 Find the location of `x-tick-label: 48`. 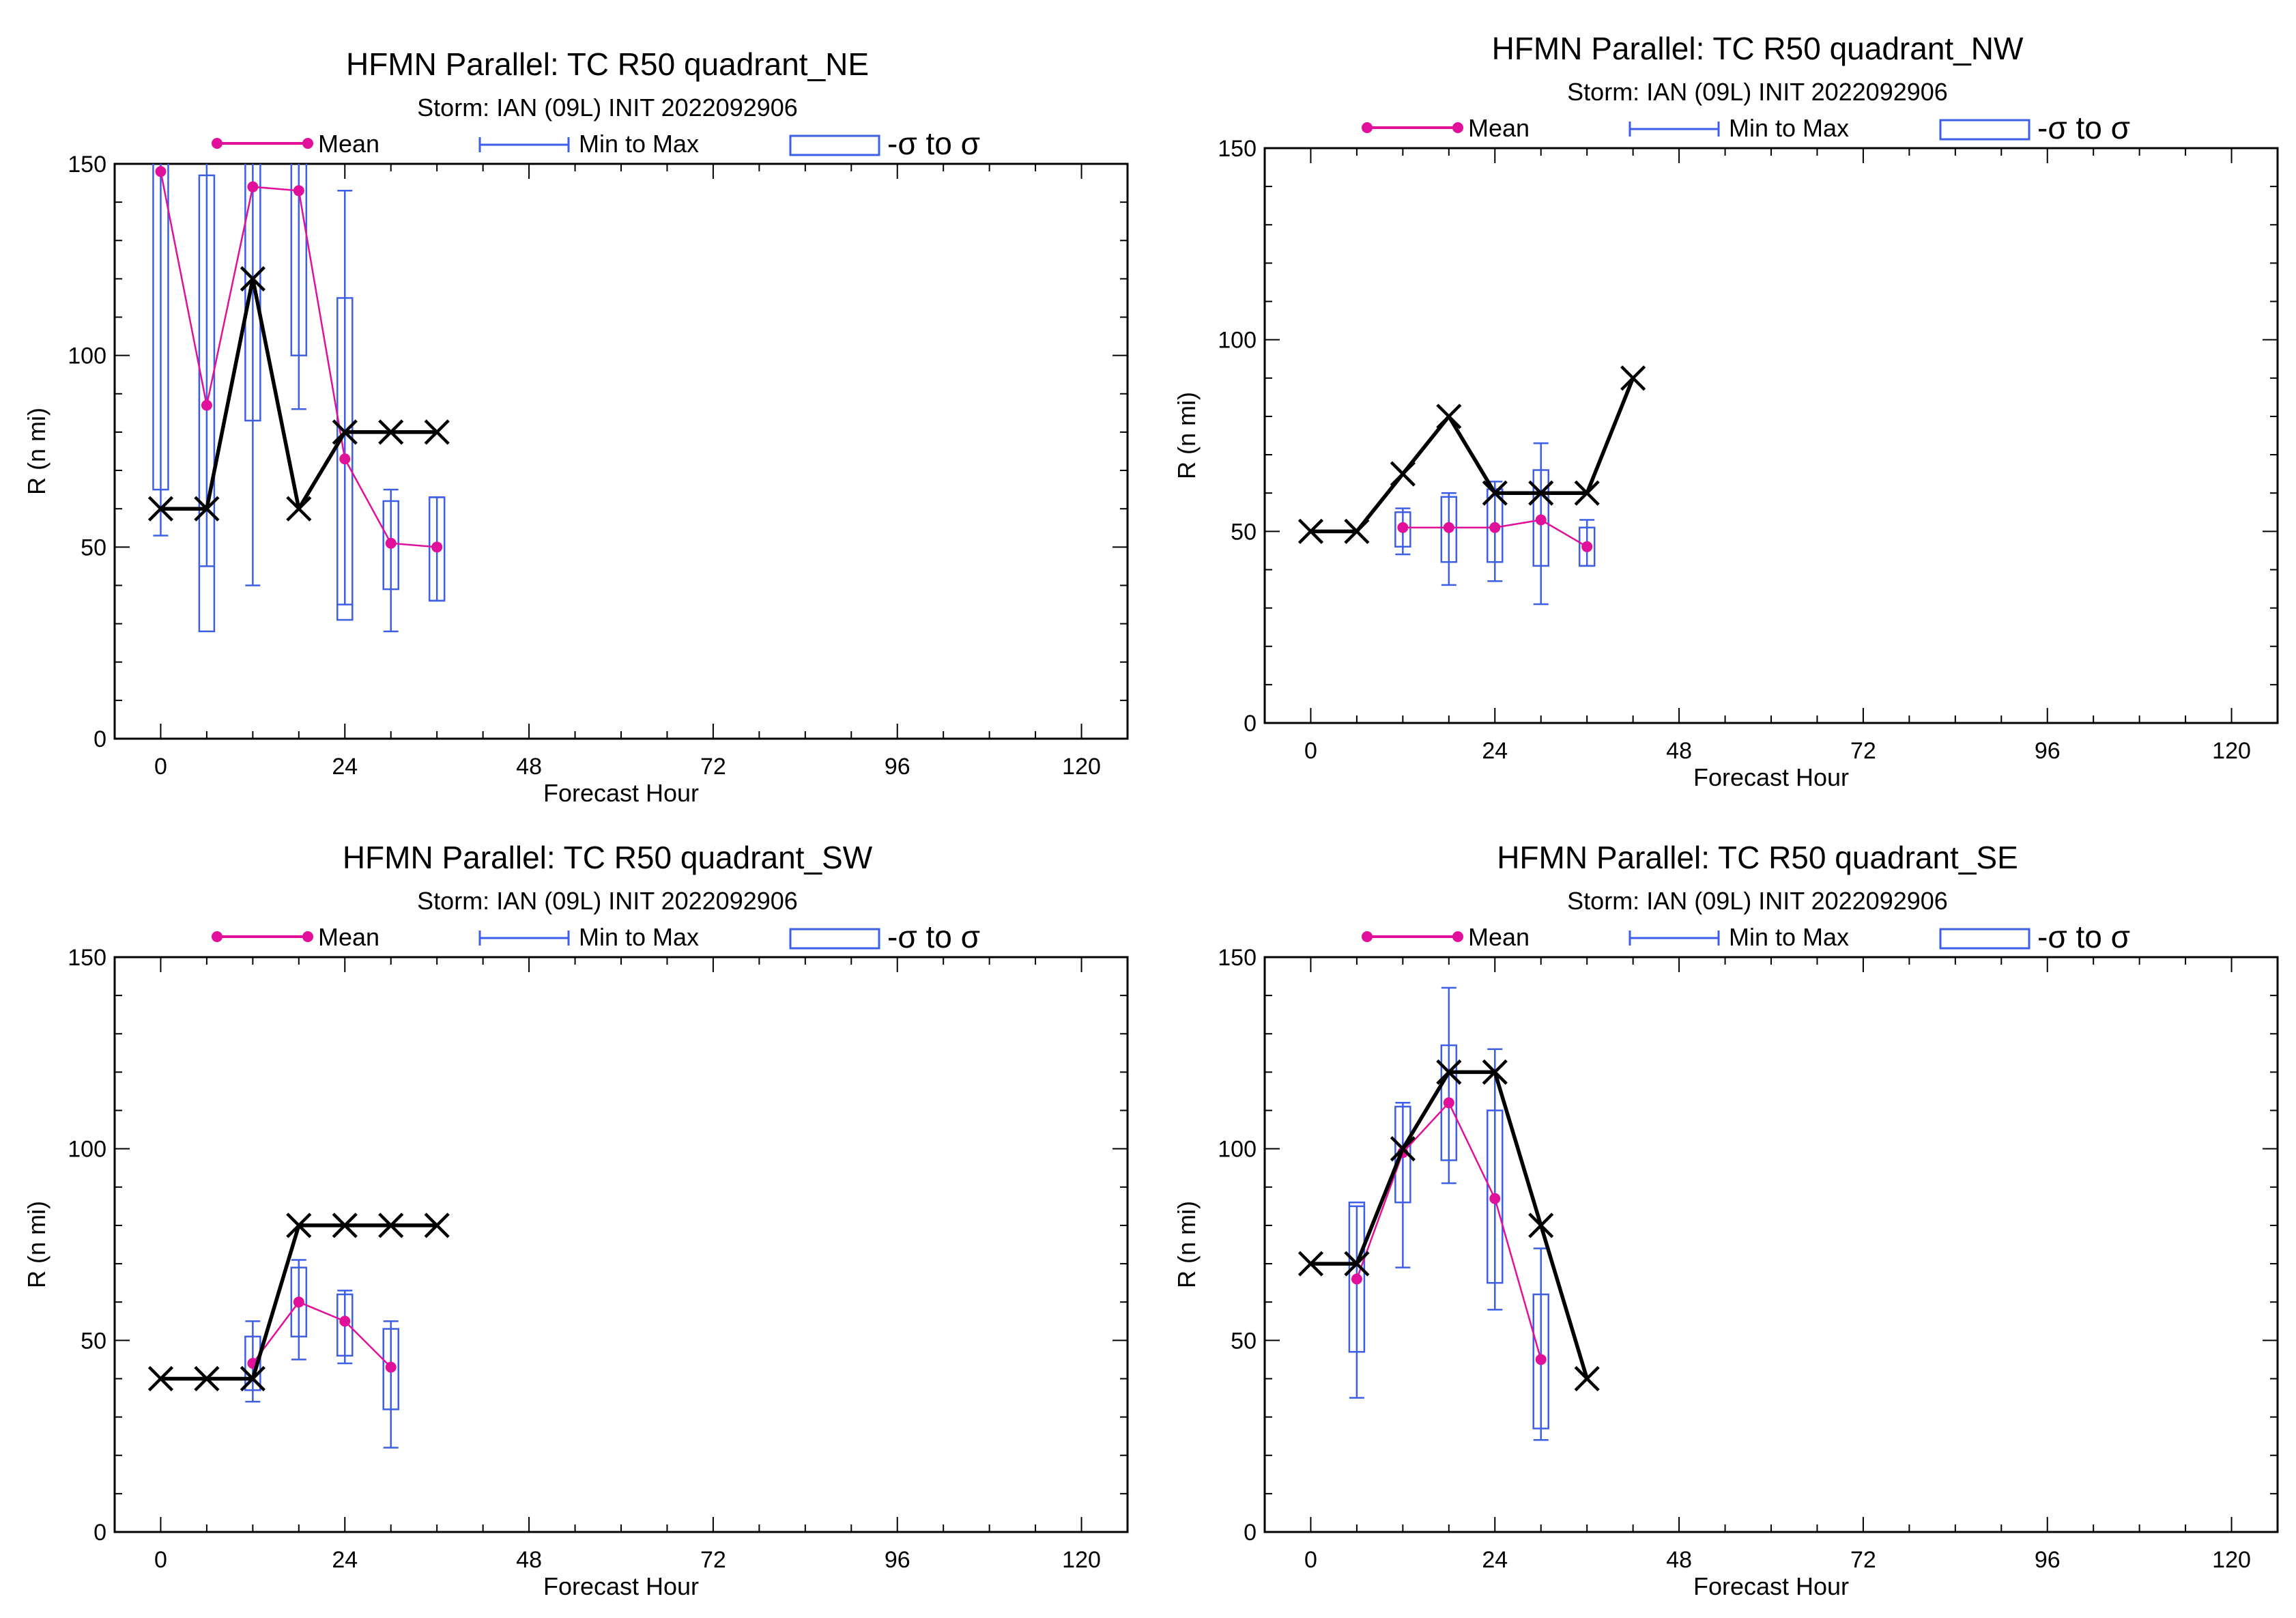

x-tick-label: 48 is located at coordinates (529, 1560).